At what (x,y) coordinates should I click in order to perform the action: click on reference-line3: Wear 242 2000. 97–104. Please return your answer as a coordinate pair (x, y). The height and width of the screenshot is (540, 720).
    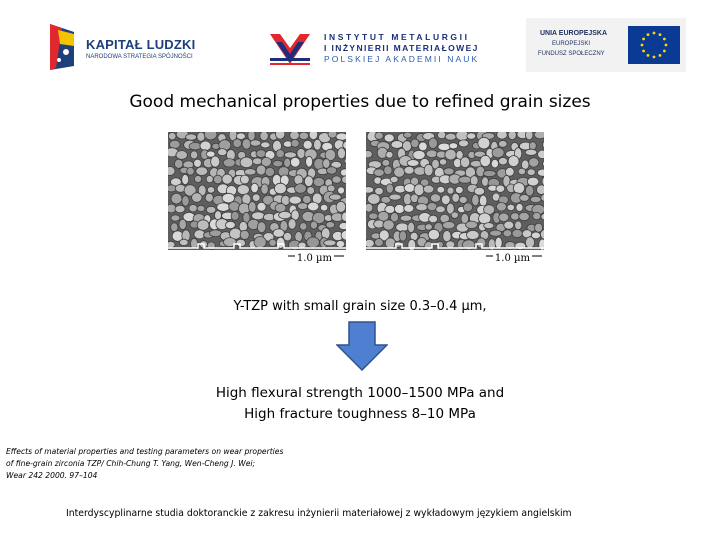
    Looking at the image, I should click on (52, 475).